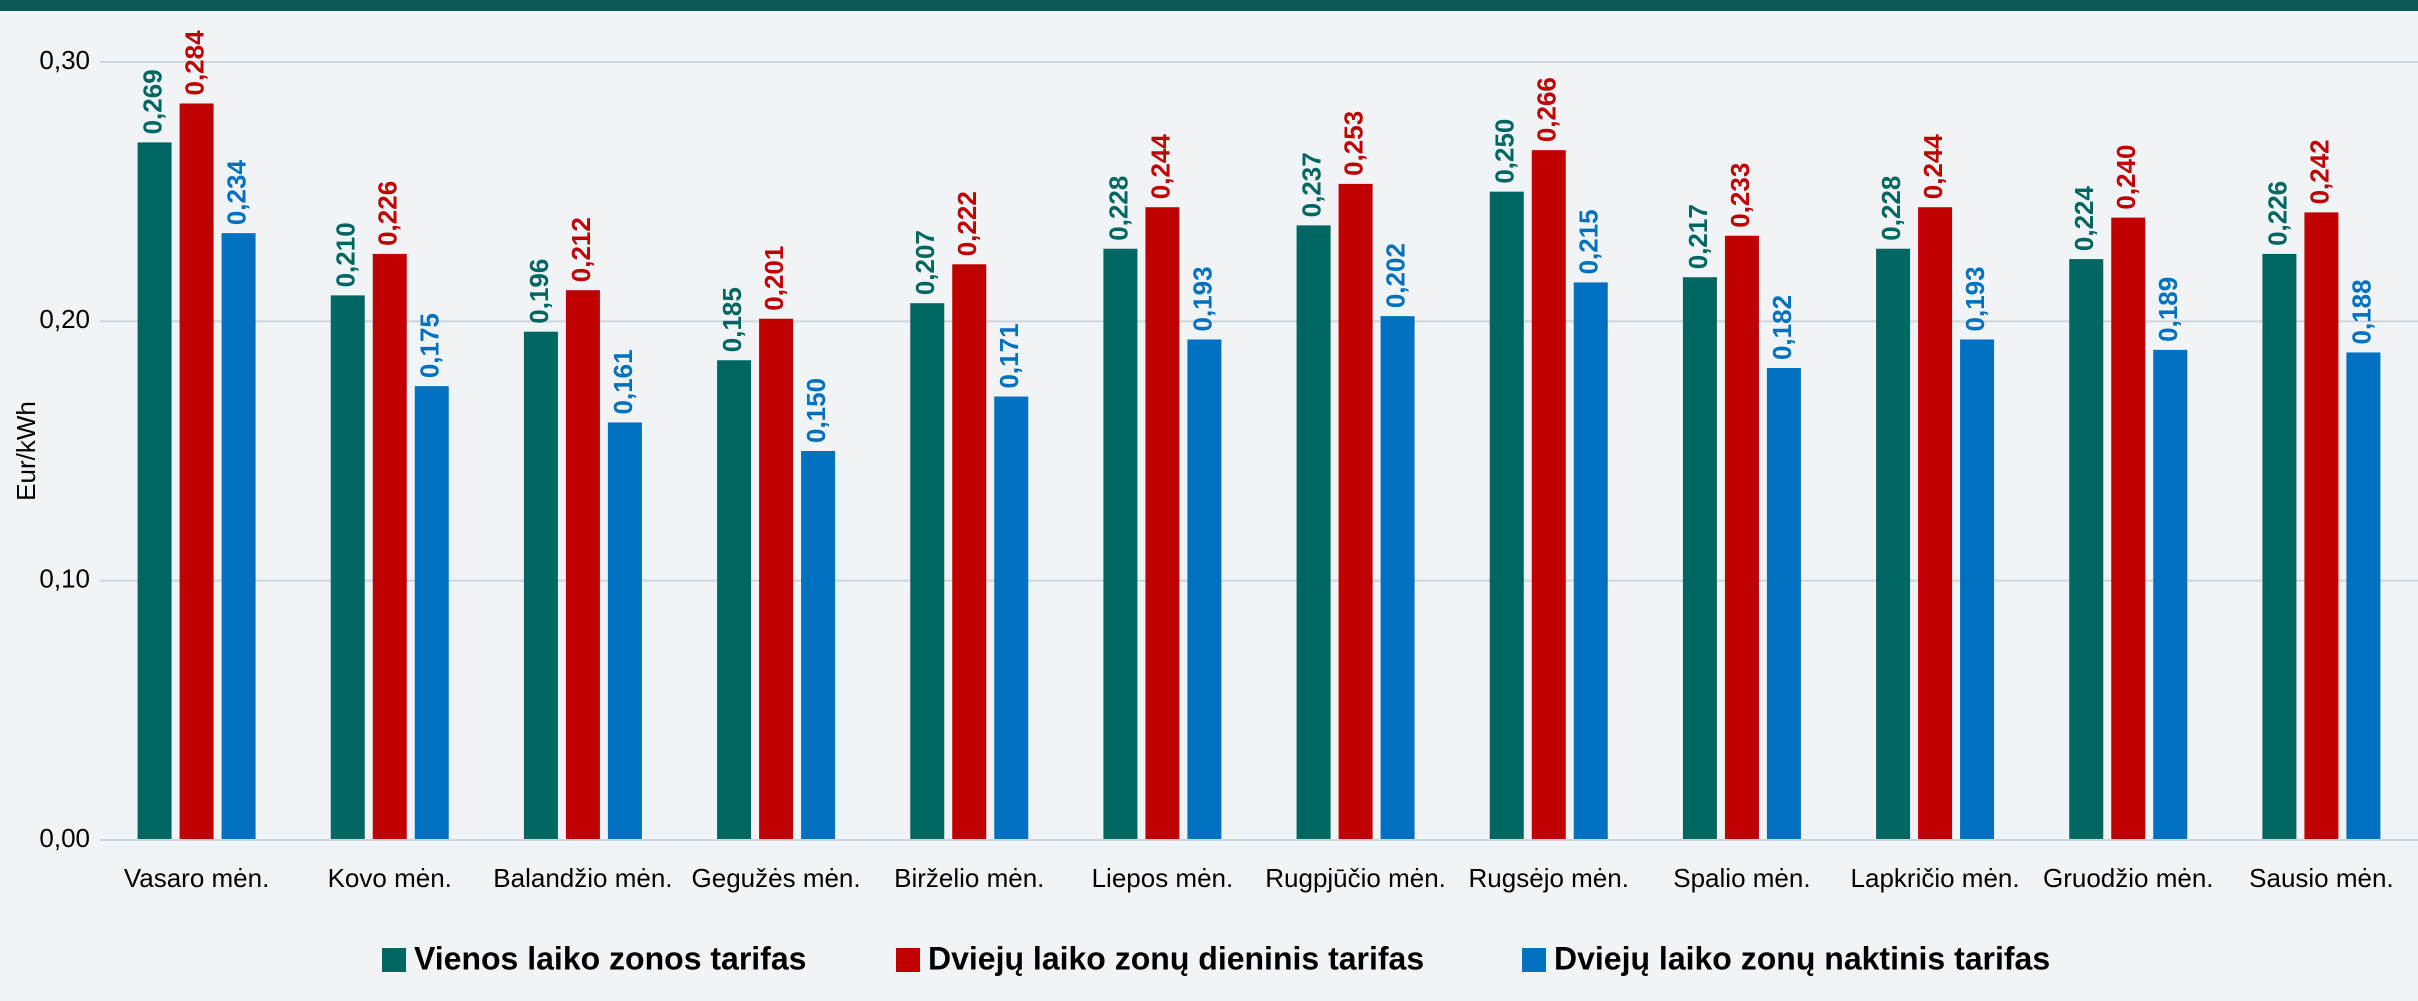  What do you see at coordinates (969, 878) in the screenshot?
I see `x-tick-label: Birželio mėn.` at bounding box center [969, 878].